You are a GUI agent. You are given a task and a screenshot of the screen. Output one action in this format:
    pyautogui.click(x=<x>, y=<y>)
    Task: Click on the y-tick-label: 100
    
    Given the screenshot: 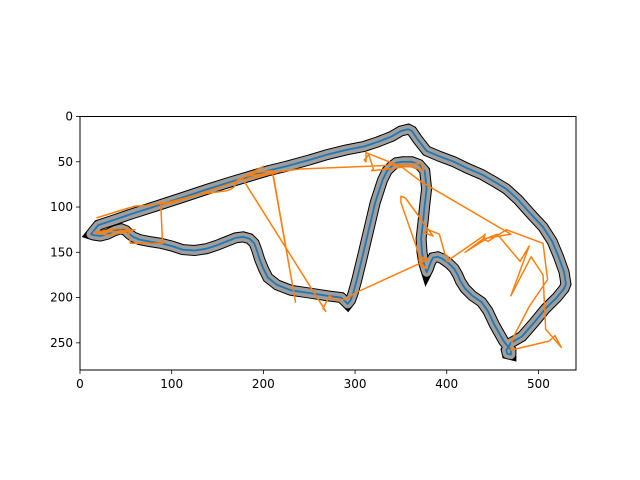 What is the action you would take?
    pyautogui.click(x=61, y=207)
    